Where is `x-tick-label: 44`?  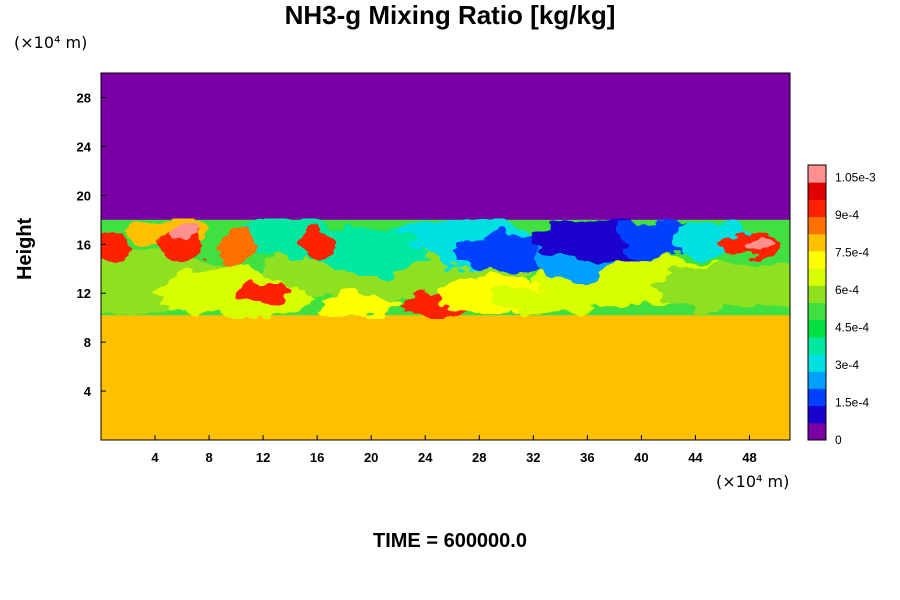
x-tick-label: 44 is located at coordinates (695, 457).